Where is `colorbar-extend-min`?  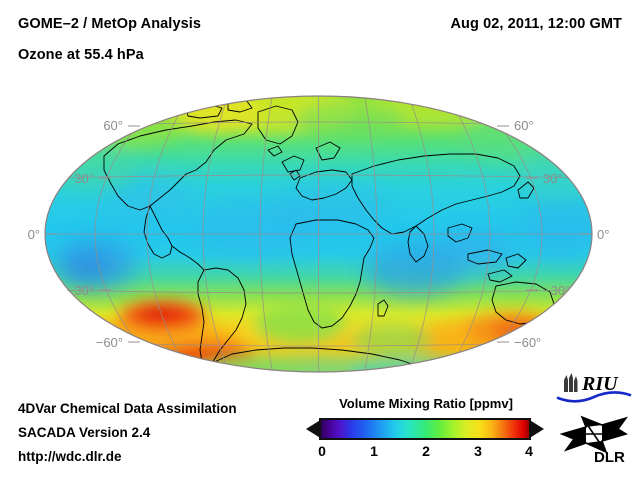 colorbar-extend-min is located at coordinates (314, 429).